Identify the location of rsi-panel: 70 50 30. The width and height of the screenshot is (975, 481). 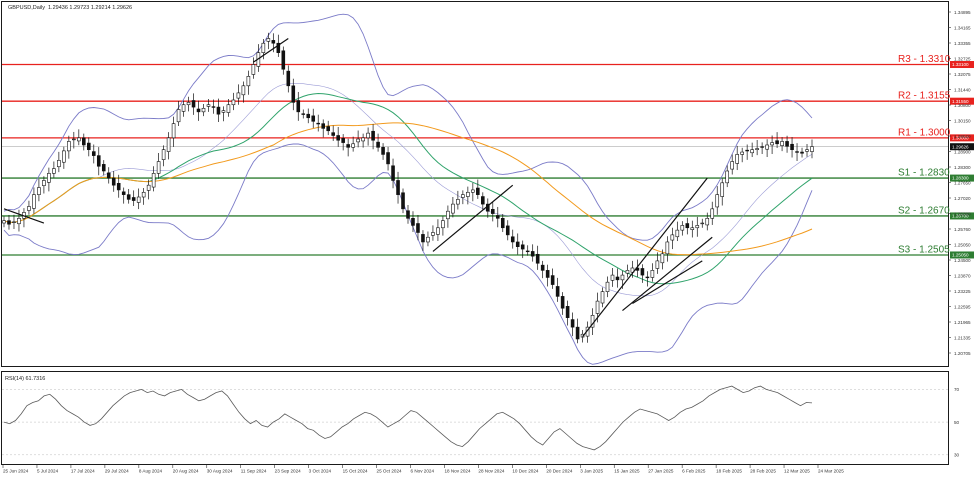
(481, 421).